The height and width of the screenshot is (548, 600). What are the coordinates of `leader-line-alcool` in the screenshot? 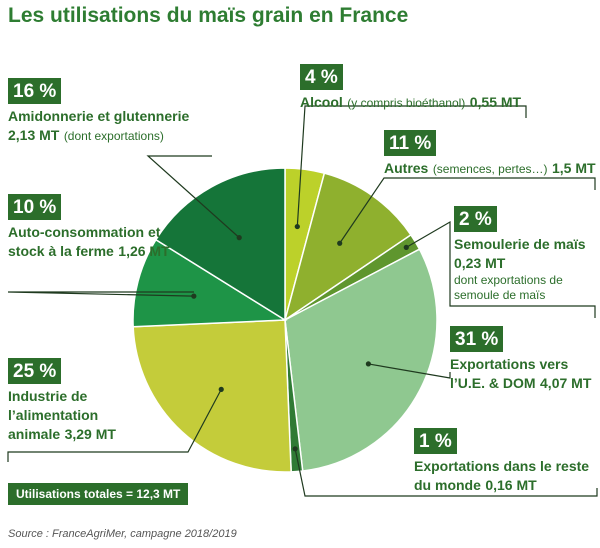 It's located at (411, 166).